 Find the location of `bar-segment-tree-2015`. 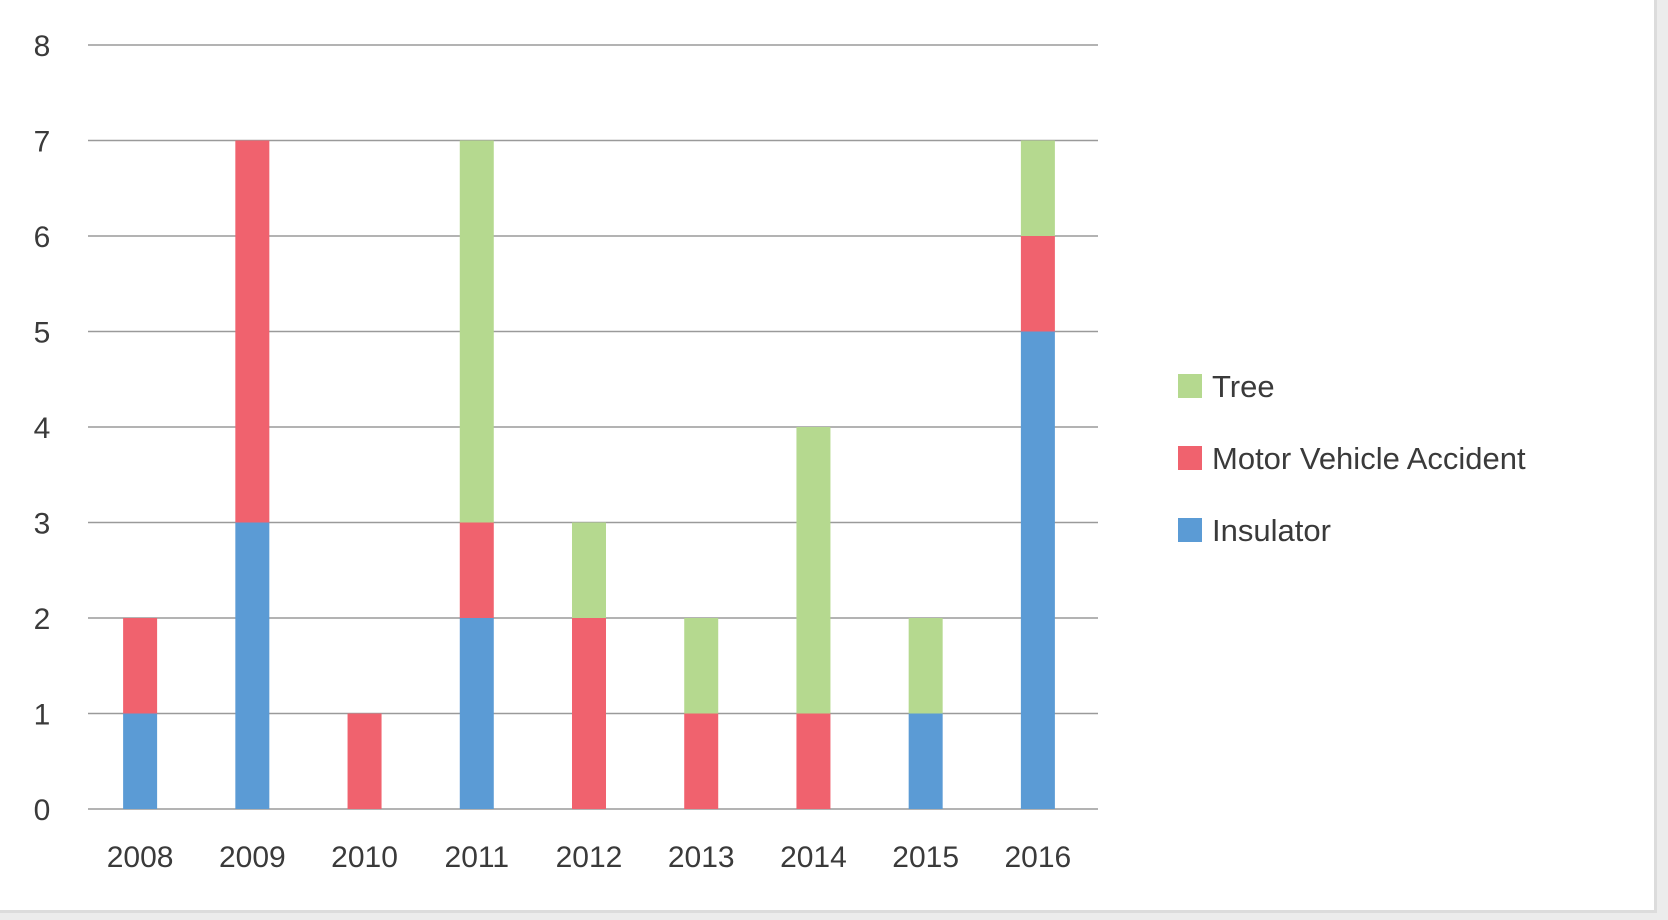

bar-segment-tree-2015 is located at coordinates (925, 666).